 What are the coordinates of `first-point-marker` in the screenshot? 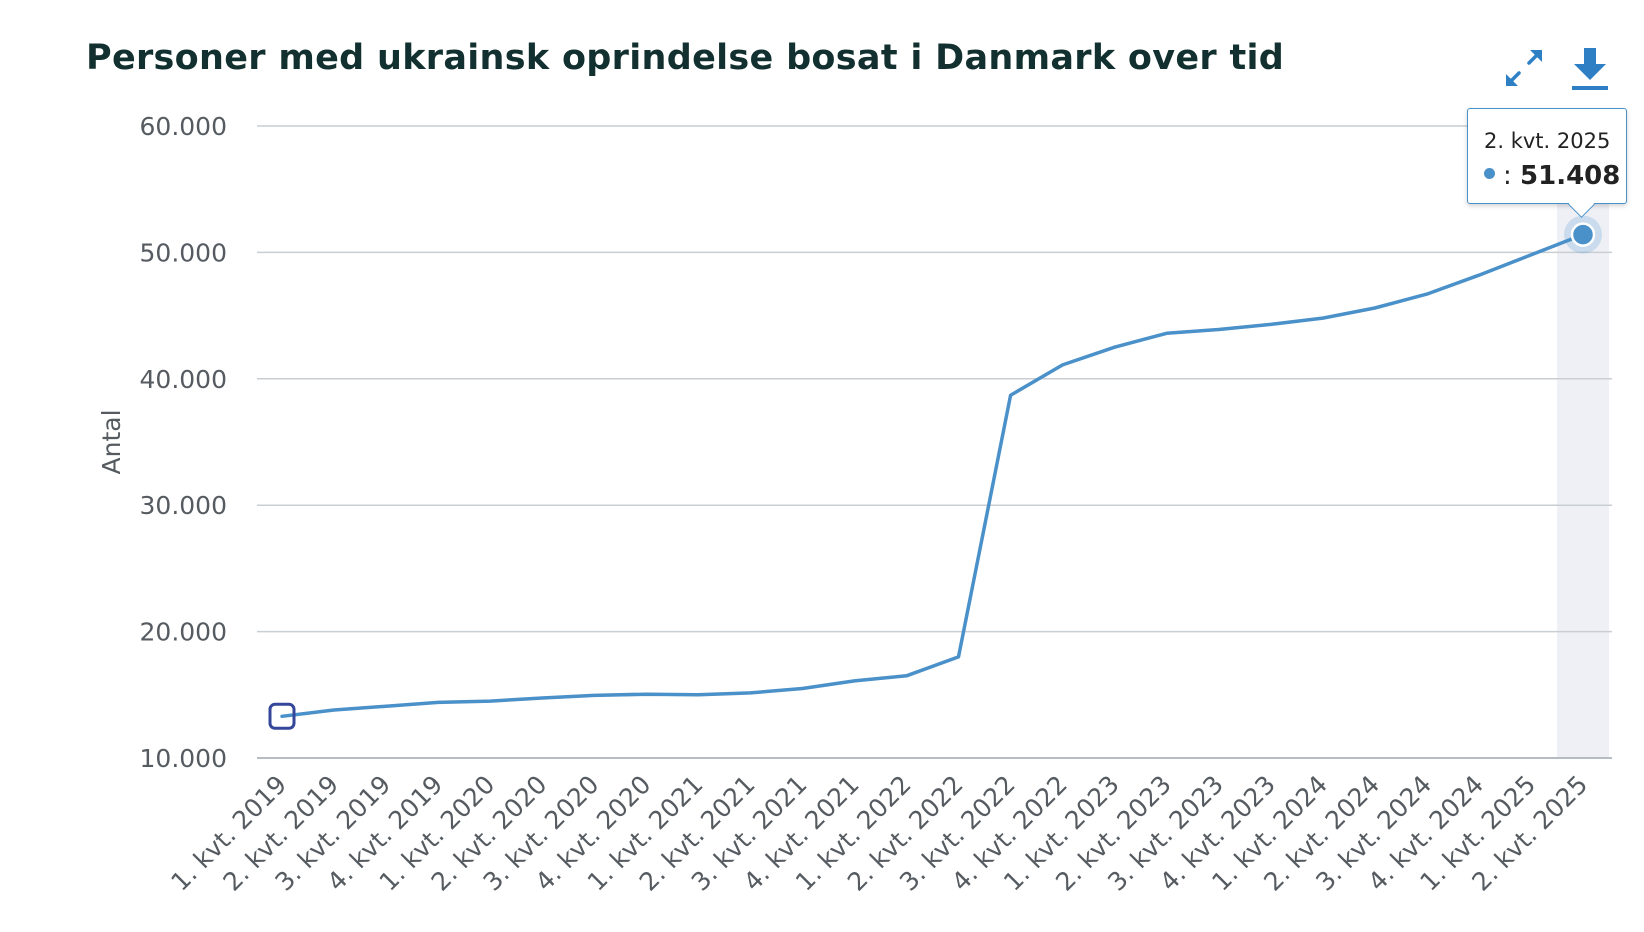 It's located at (282, 716).